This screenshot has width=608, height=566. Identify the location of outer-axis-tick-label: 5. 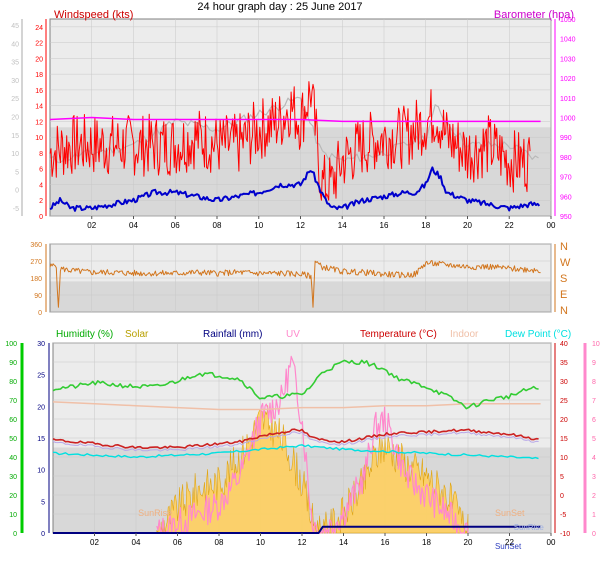
(17, 172).